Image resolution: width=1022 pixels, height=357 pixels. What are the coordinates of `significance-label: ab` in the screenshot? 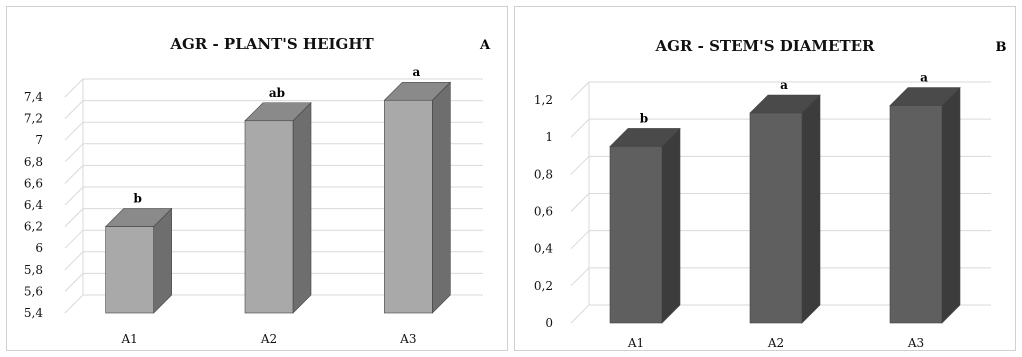 It's located at (277, 93).